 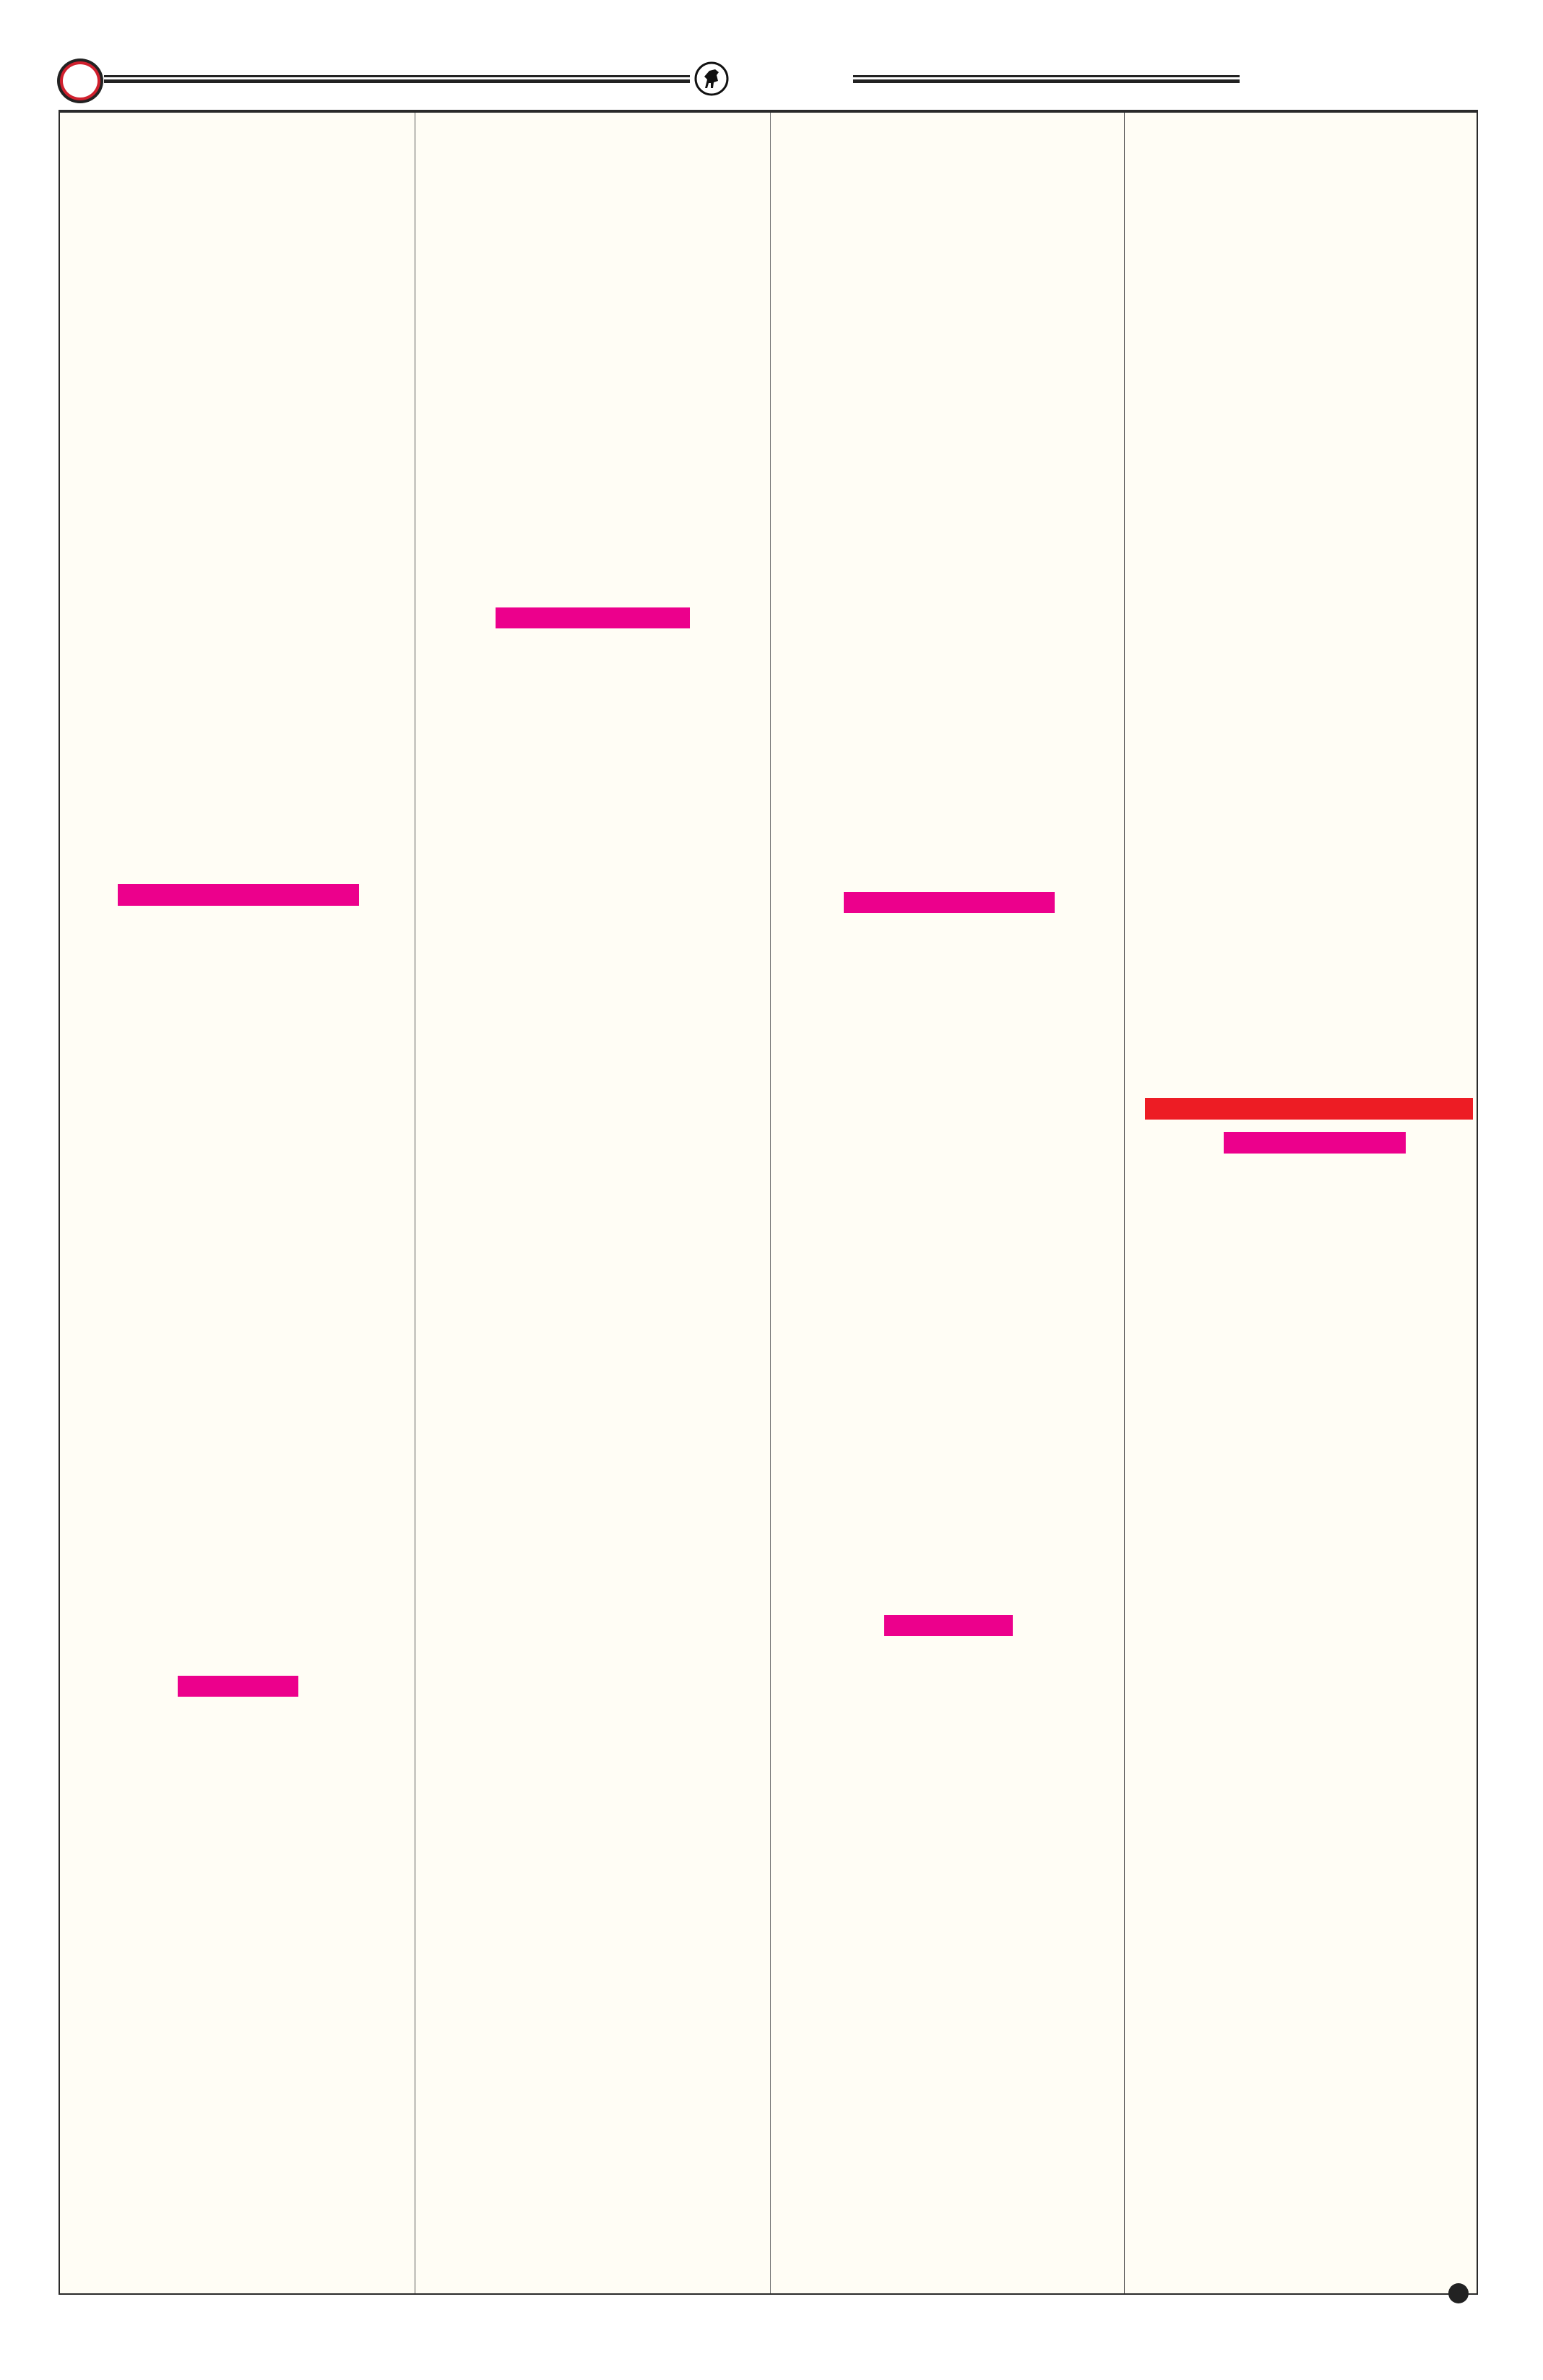 What do you see at coordinates (1309, 1109) in the screenshot?
I see `highlight-bar-col4-red` at bounding box center [1309, 1109].